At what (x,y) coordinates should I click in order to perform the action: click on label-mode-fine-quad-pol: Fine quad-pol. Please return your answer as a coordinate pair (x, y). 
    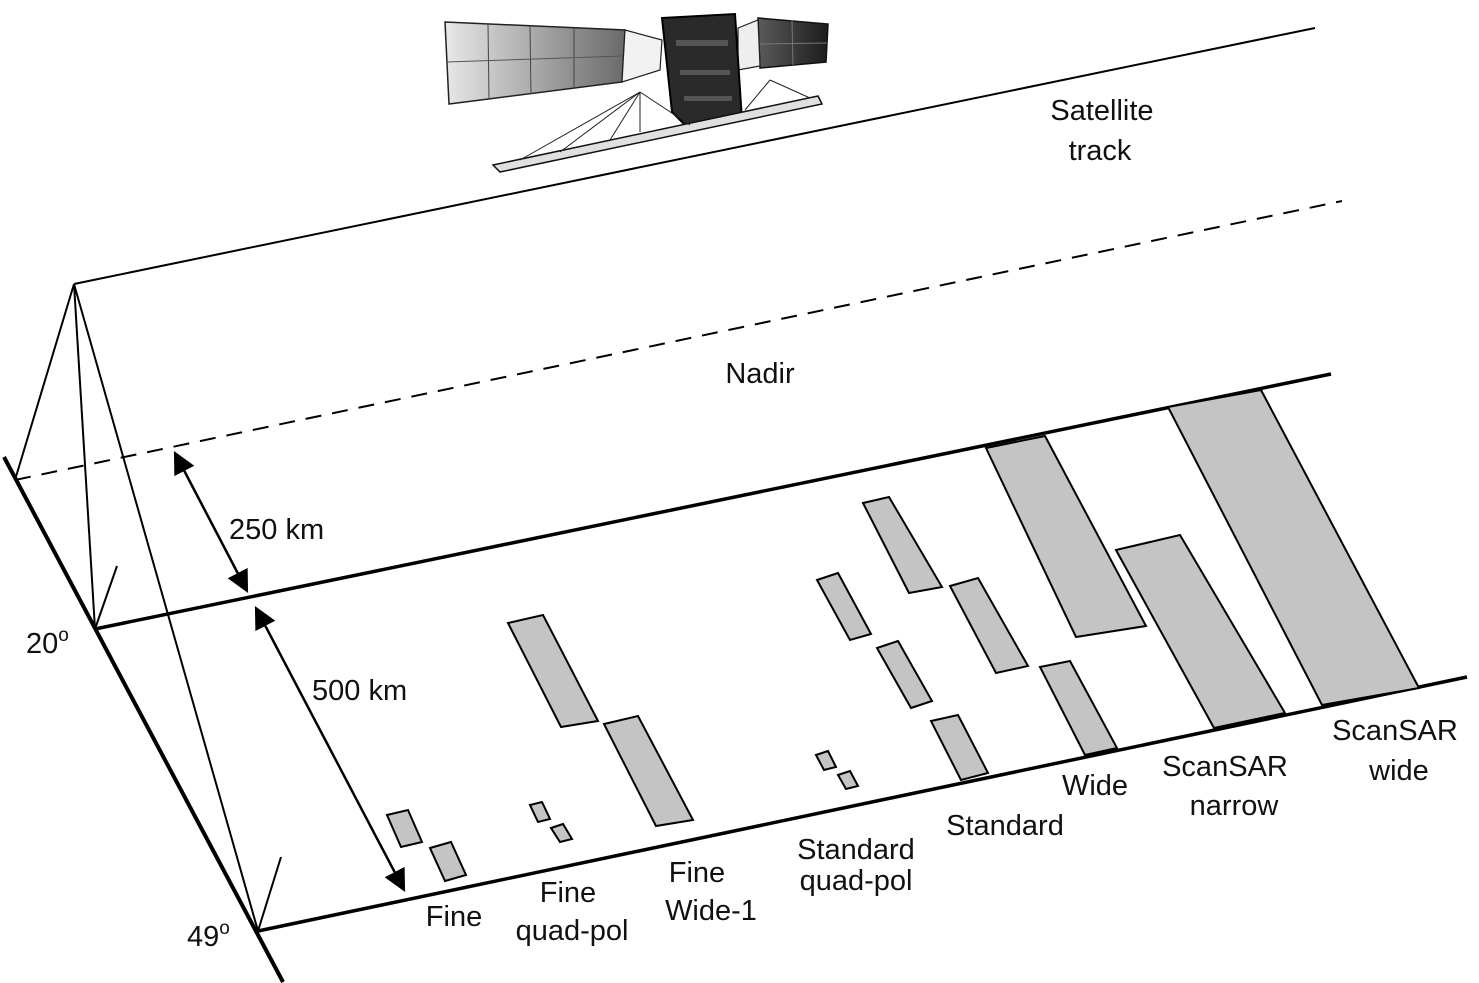
    Looking at the image, I should click on (572, 912).